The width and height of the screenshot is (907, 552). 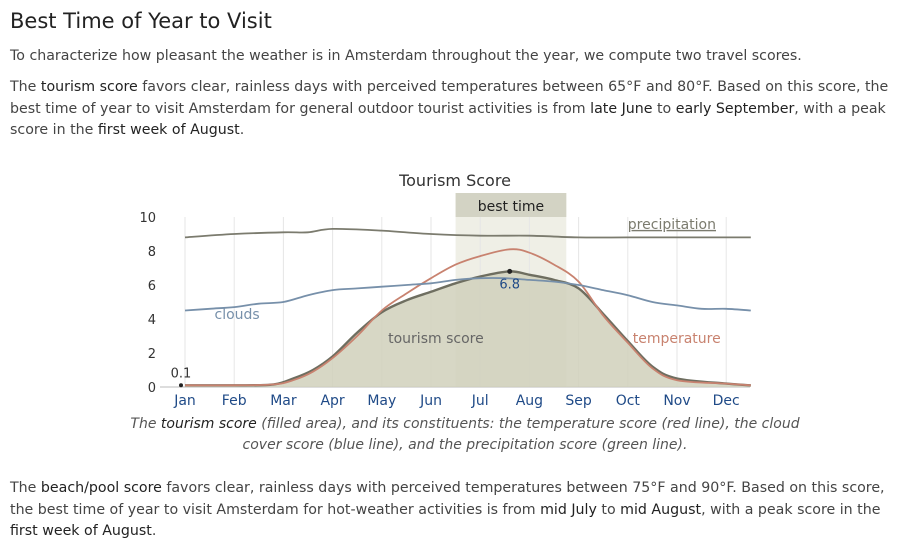 I want to click on tourism-score-term: tourism score, so click(x=89, y=87).